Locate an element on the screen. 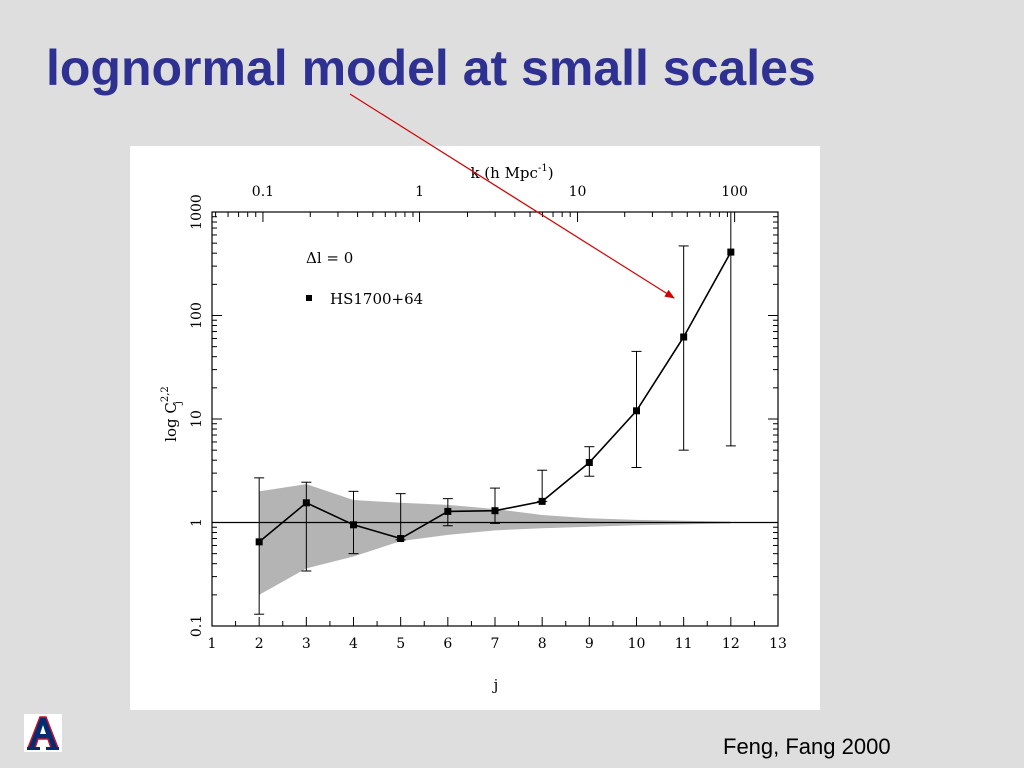  x-tick-label: 13 is located at coordinates (778, 644).